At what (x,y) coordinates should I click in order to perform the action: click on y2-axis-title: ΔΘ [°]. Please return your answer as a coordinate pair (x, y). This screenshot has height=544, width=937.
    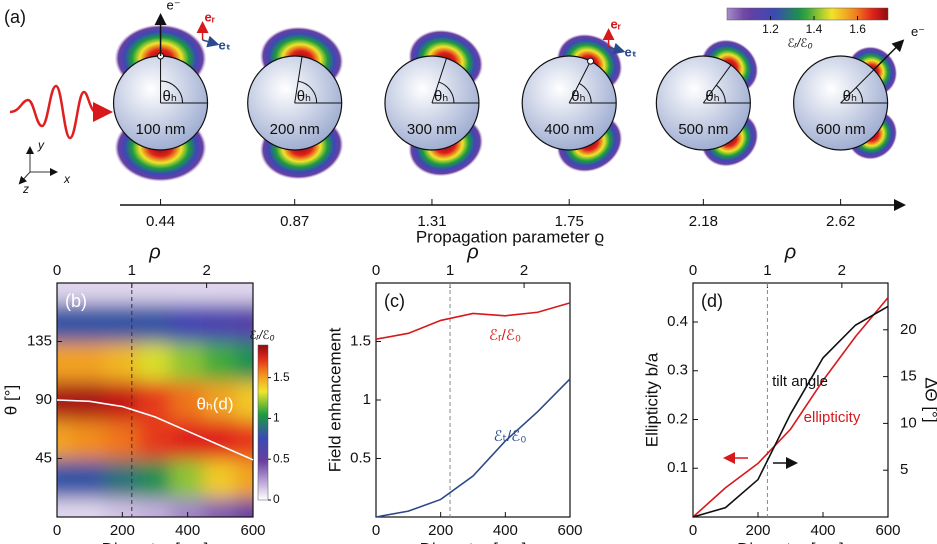
    Looking at the image, I should click on (929, 399).